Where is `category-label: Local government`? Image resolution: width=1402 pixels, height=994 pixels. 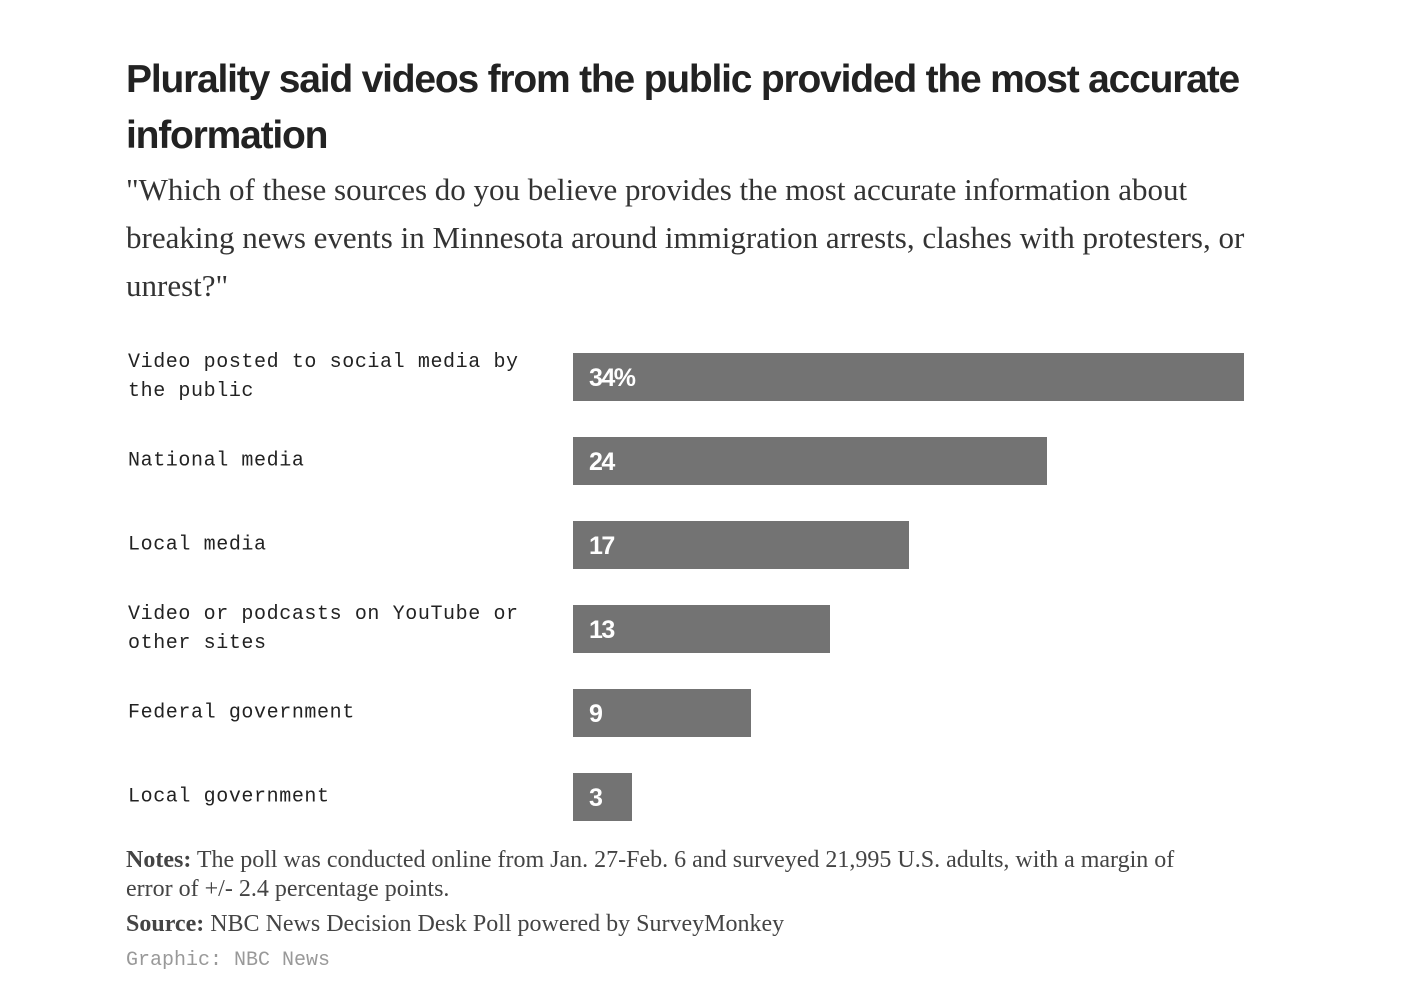 category-label: Local government is located at coordinates (229, 797).